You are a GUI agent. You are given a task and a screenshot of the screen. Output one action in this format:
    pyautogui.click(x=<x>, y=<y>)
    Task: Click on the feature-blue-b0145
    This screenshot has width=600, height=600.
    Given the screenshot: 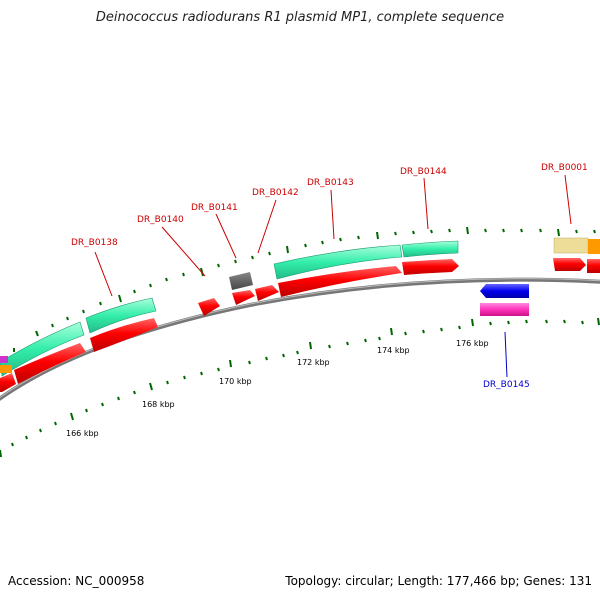 What is the action you would take?
    pyautogui.click(x=504, y=291)
    